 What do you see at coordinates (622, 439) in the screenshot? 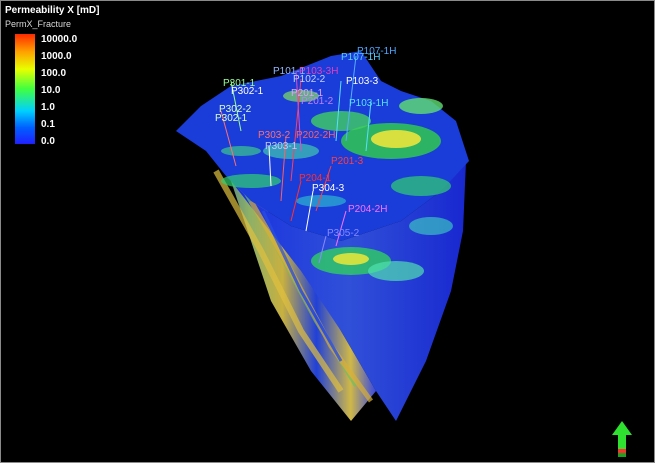
I see `north-arrow-icon` at bounding box center [622, 439].